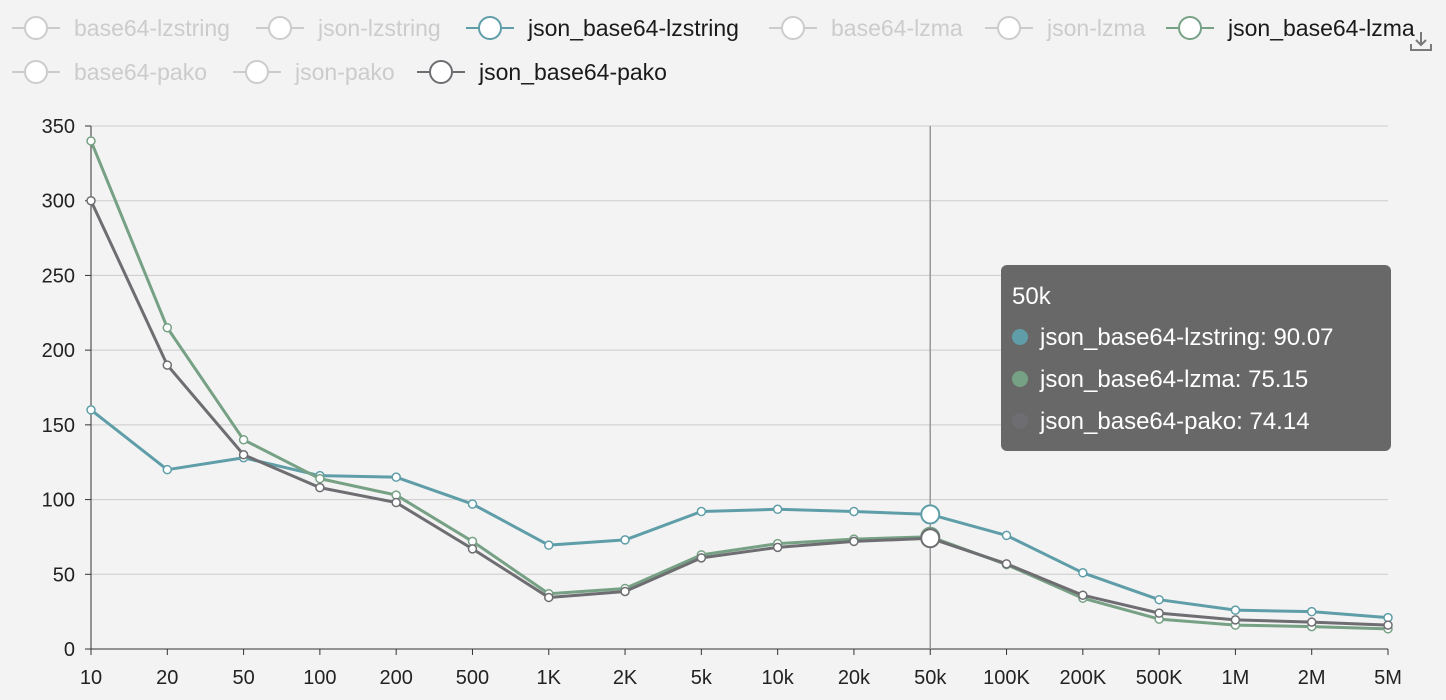 Image resolution: width=1446 pixels, height=700 pixels. I want to click on x-tick-label: 100K, so click(1006, 678).